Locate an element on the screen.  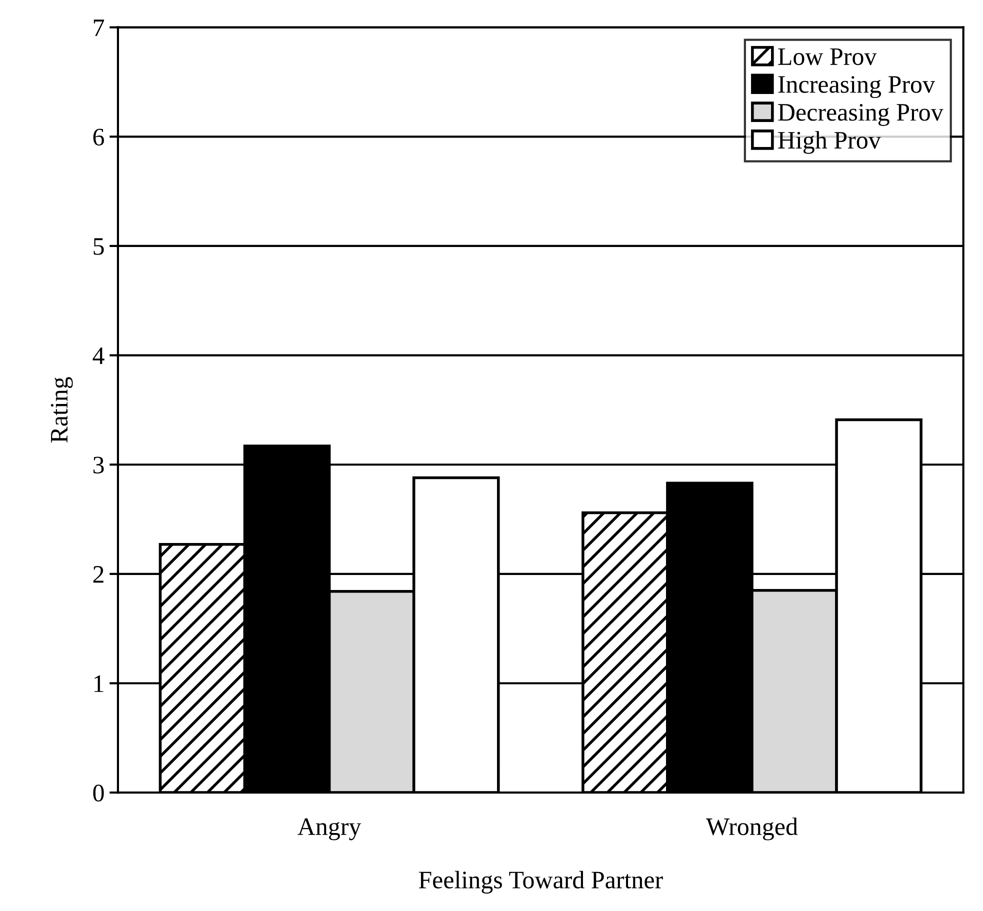
legend-label: Increasing Prov is located at coordinates (857, 87).